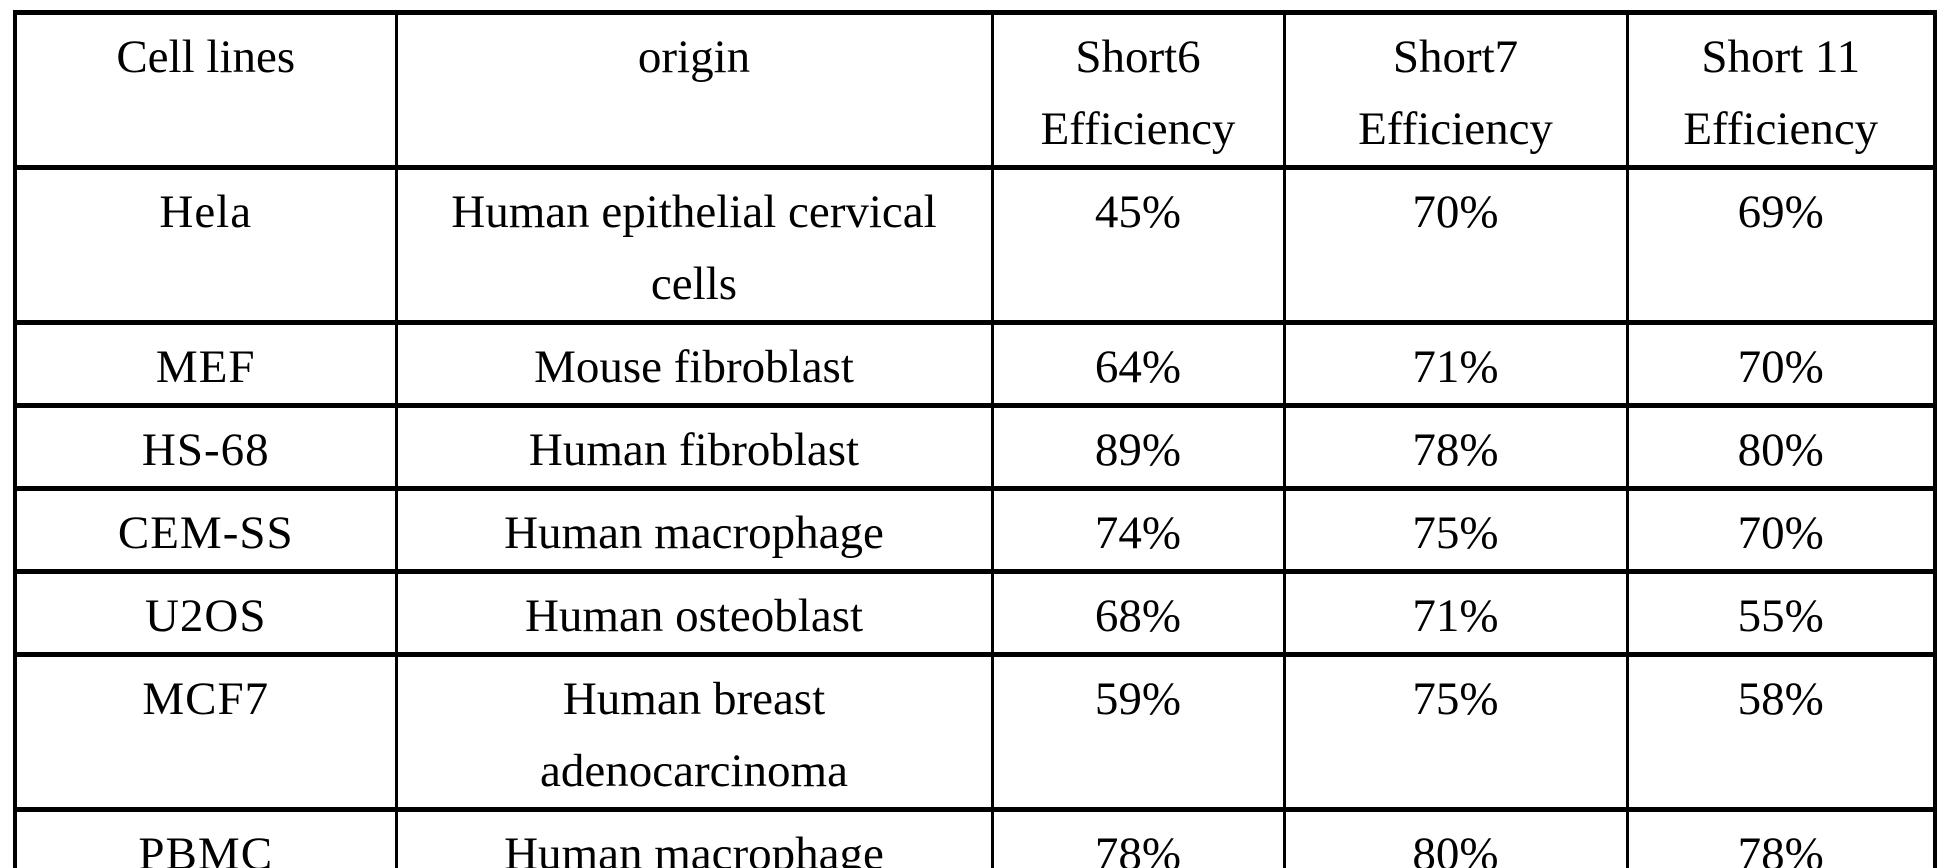  I want to click on origin-cell: Mouse fibroblast, so click(694, 364).